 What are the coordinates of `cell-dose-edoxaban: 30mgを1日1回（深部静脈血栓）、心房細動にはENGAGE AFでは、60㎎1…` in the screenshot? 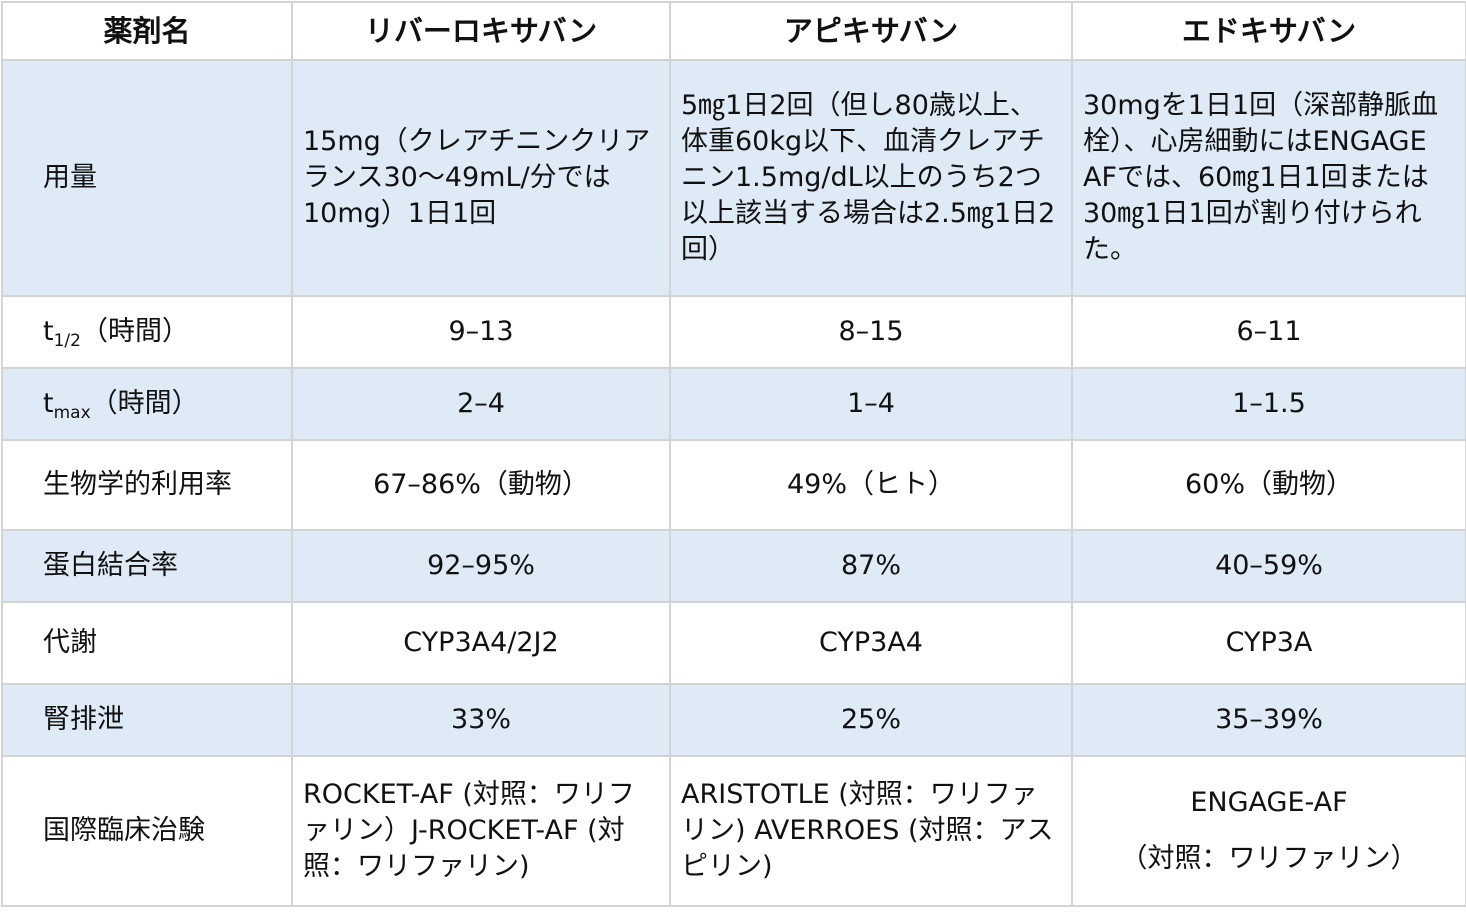 It's located at (1268, 178).